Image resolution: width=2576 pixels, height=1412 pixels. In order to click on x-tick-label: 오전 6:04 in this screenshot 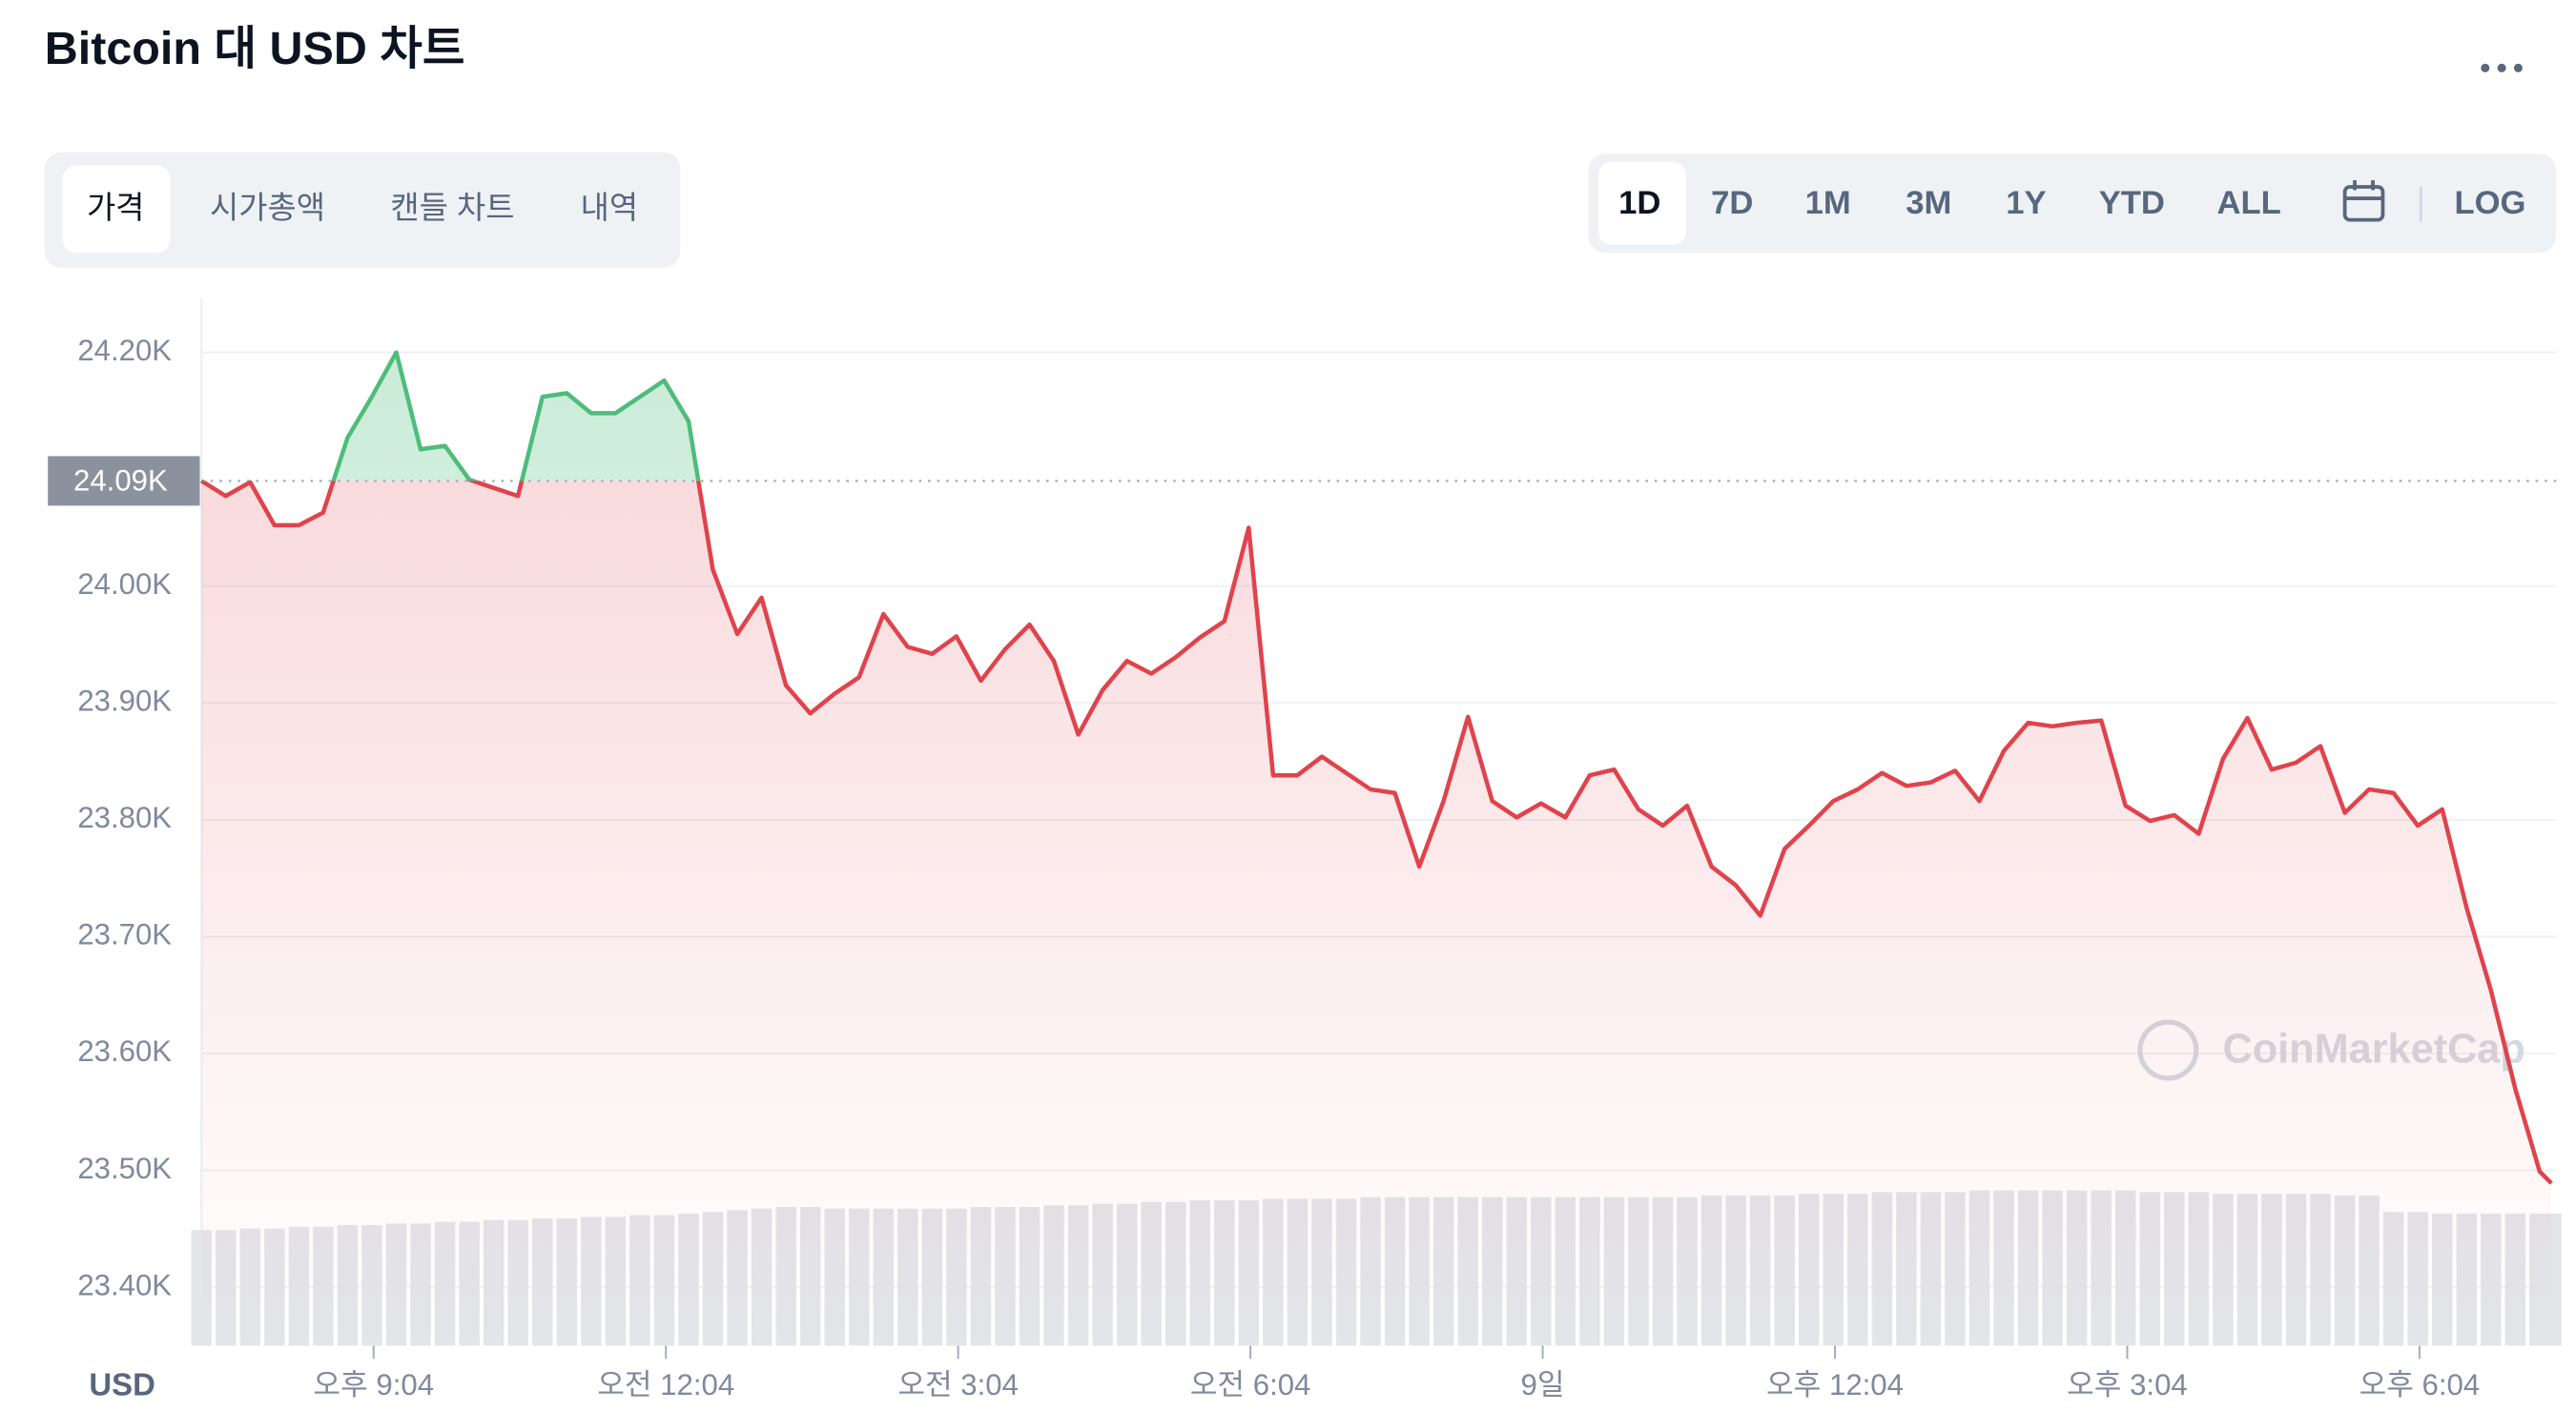, I will do `click(1250, 1385)`.